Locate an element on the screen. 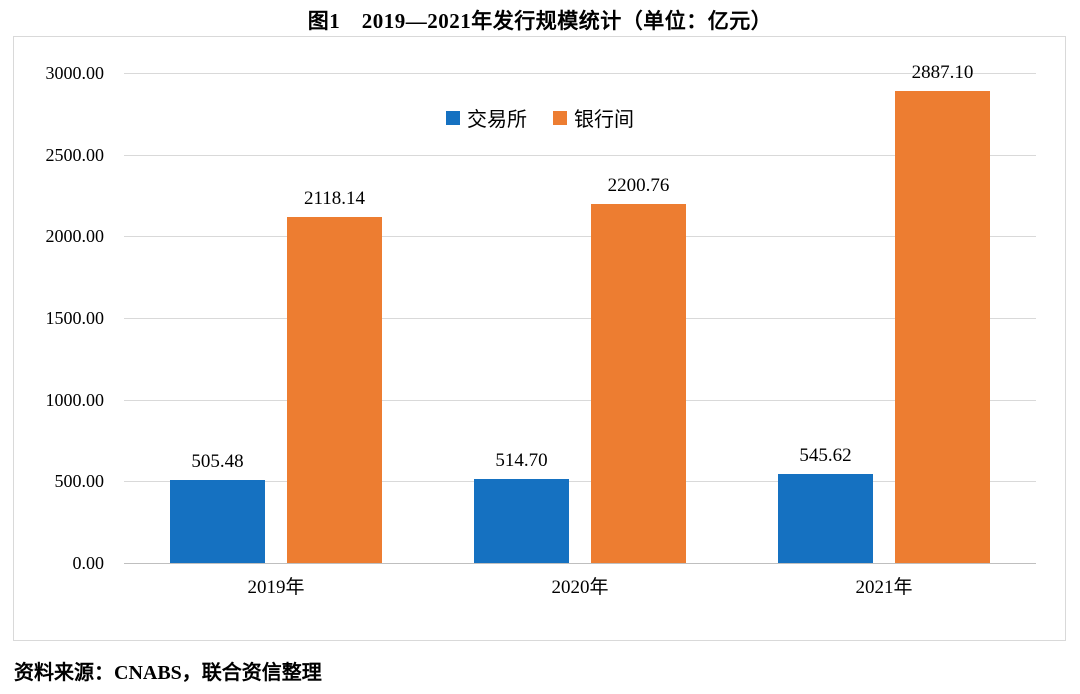 The width and height of the screenshot is (1080, 694). legend-swatch-exchange-icon is located at coordinates (453, 117).